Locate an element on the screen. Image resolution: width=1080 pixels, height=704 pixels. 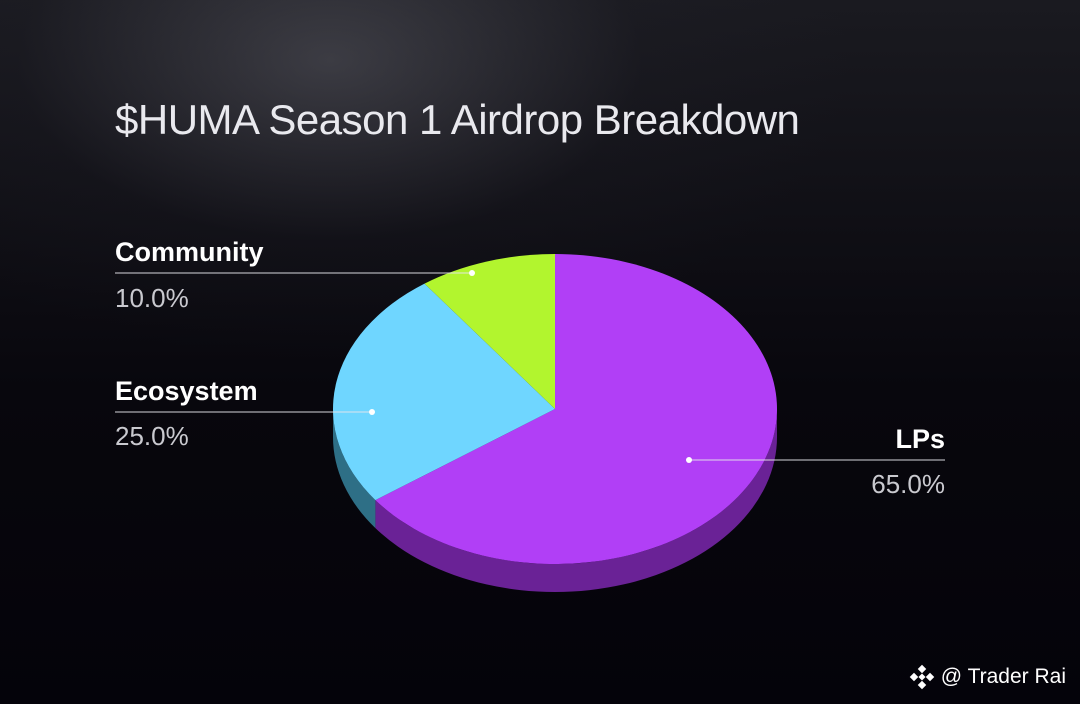
slice-value-lps: 65.0% is located at coordinates (908, 484).